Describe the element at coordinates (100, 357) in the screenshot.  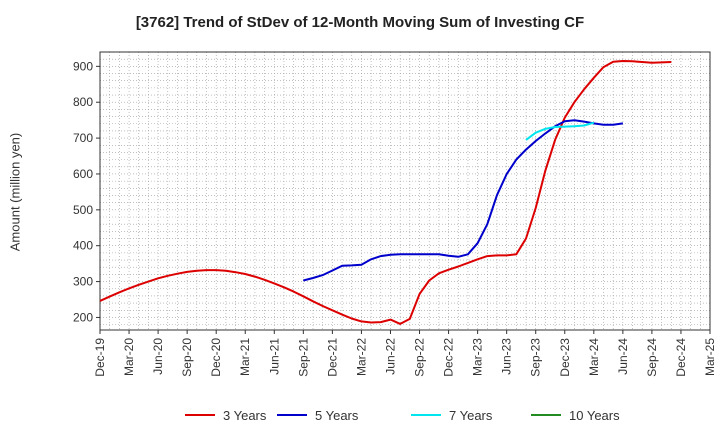
I see `x-tick-label: Dec-19` at that location.